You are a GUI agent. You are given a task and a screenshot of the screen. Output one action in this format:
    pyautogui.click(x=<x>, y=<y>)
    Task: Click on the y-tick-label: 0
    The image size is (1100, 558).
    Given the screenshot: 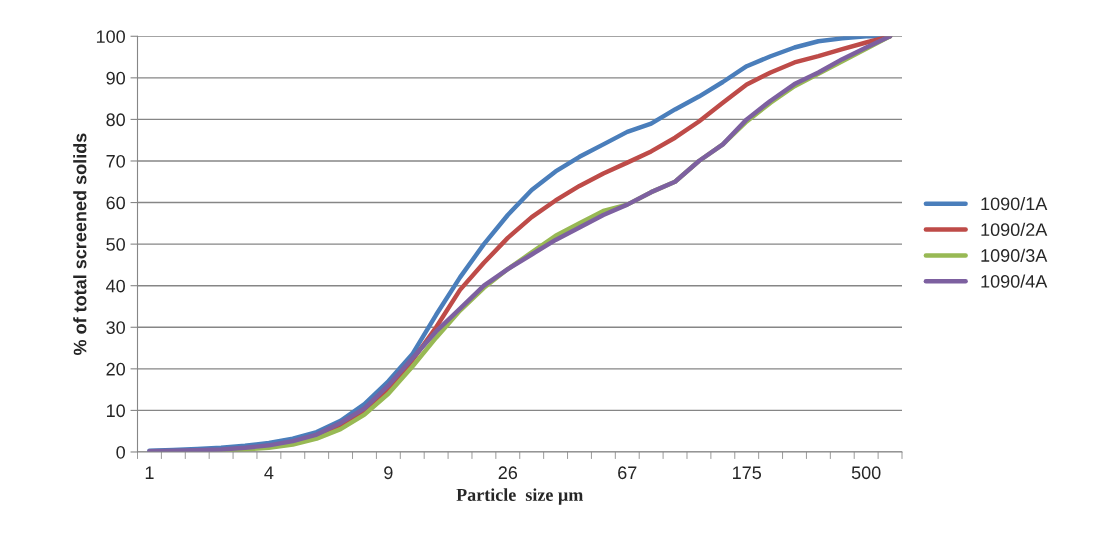 What is the action you would take?
    pyautogui.click(x=120, y=452)
    